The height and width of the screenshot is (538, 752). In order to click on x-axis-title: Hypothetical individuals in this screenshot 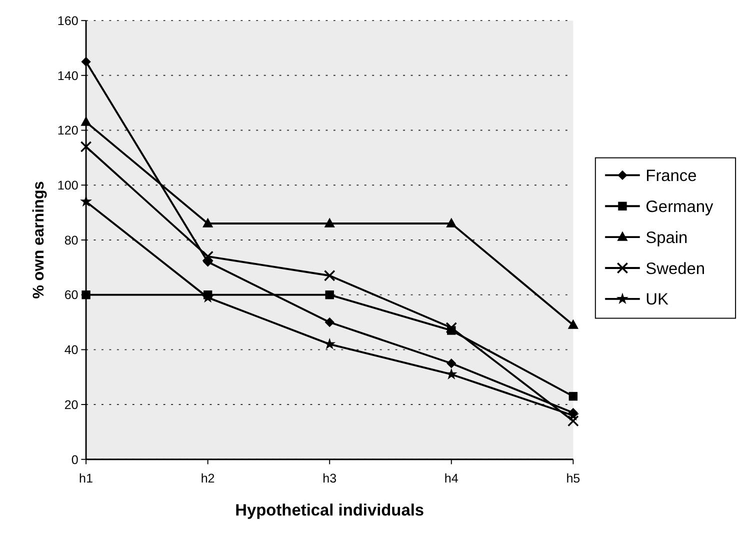, I will do `click(329, 510)`.